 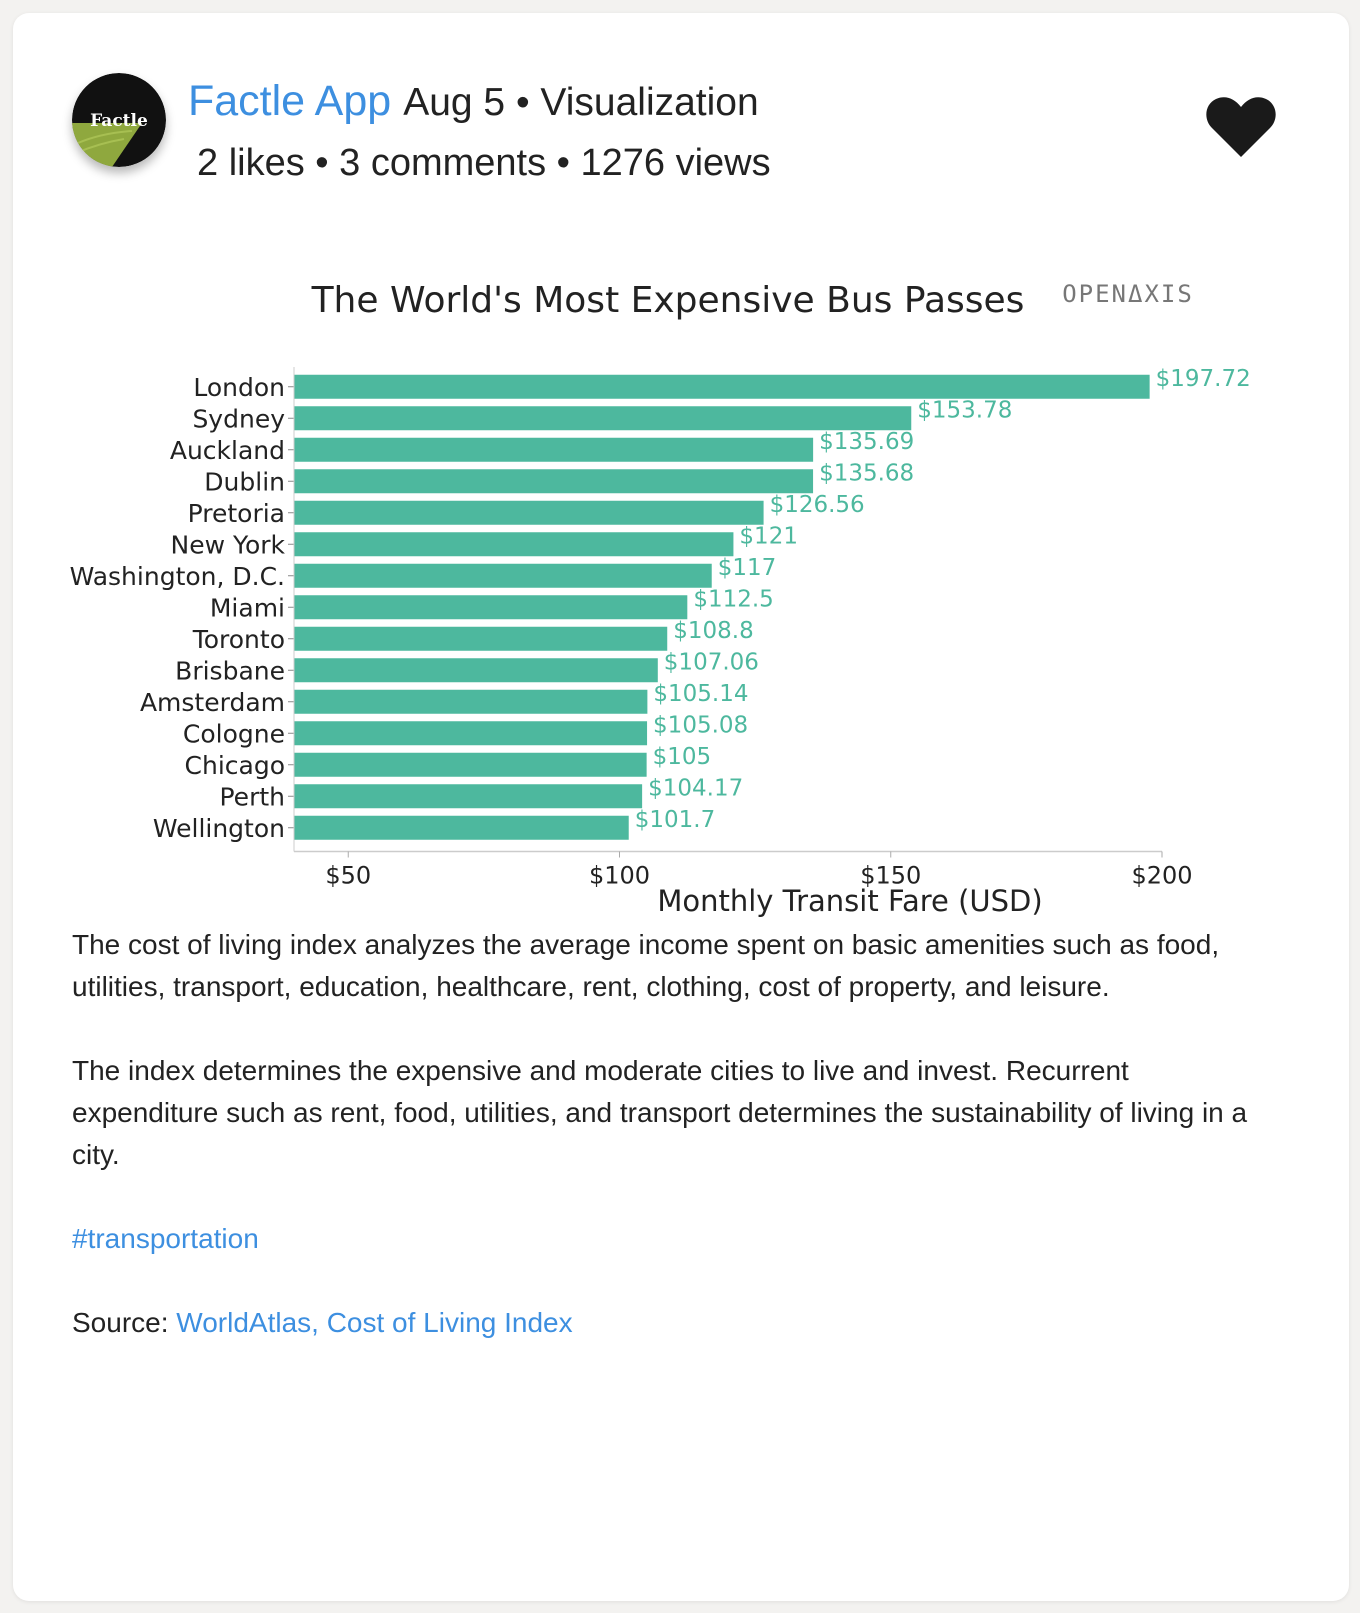 I want to click on value-label: $101.7, so click(x=675, y=820).